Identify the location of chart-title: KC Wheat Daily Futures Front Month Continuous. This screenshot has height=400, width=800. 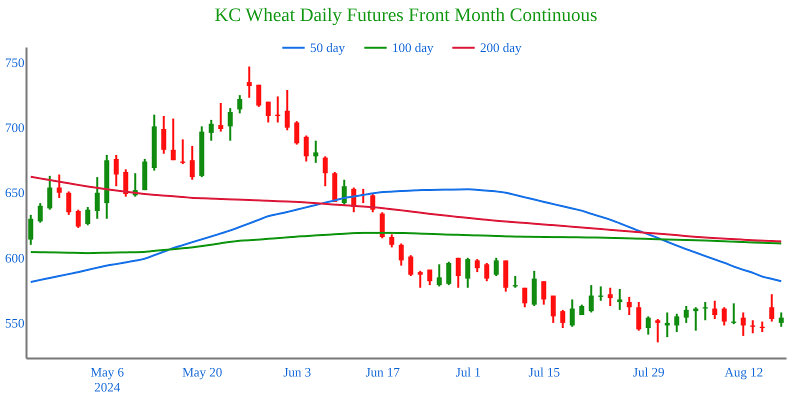
(406, 15).